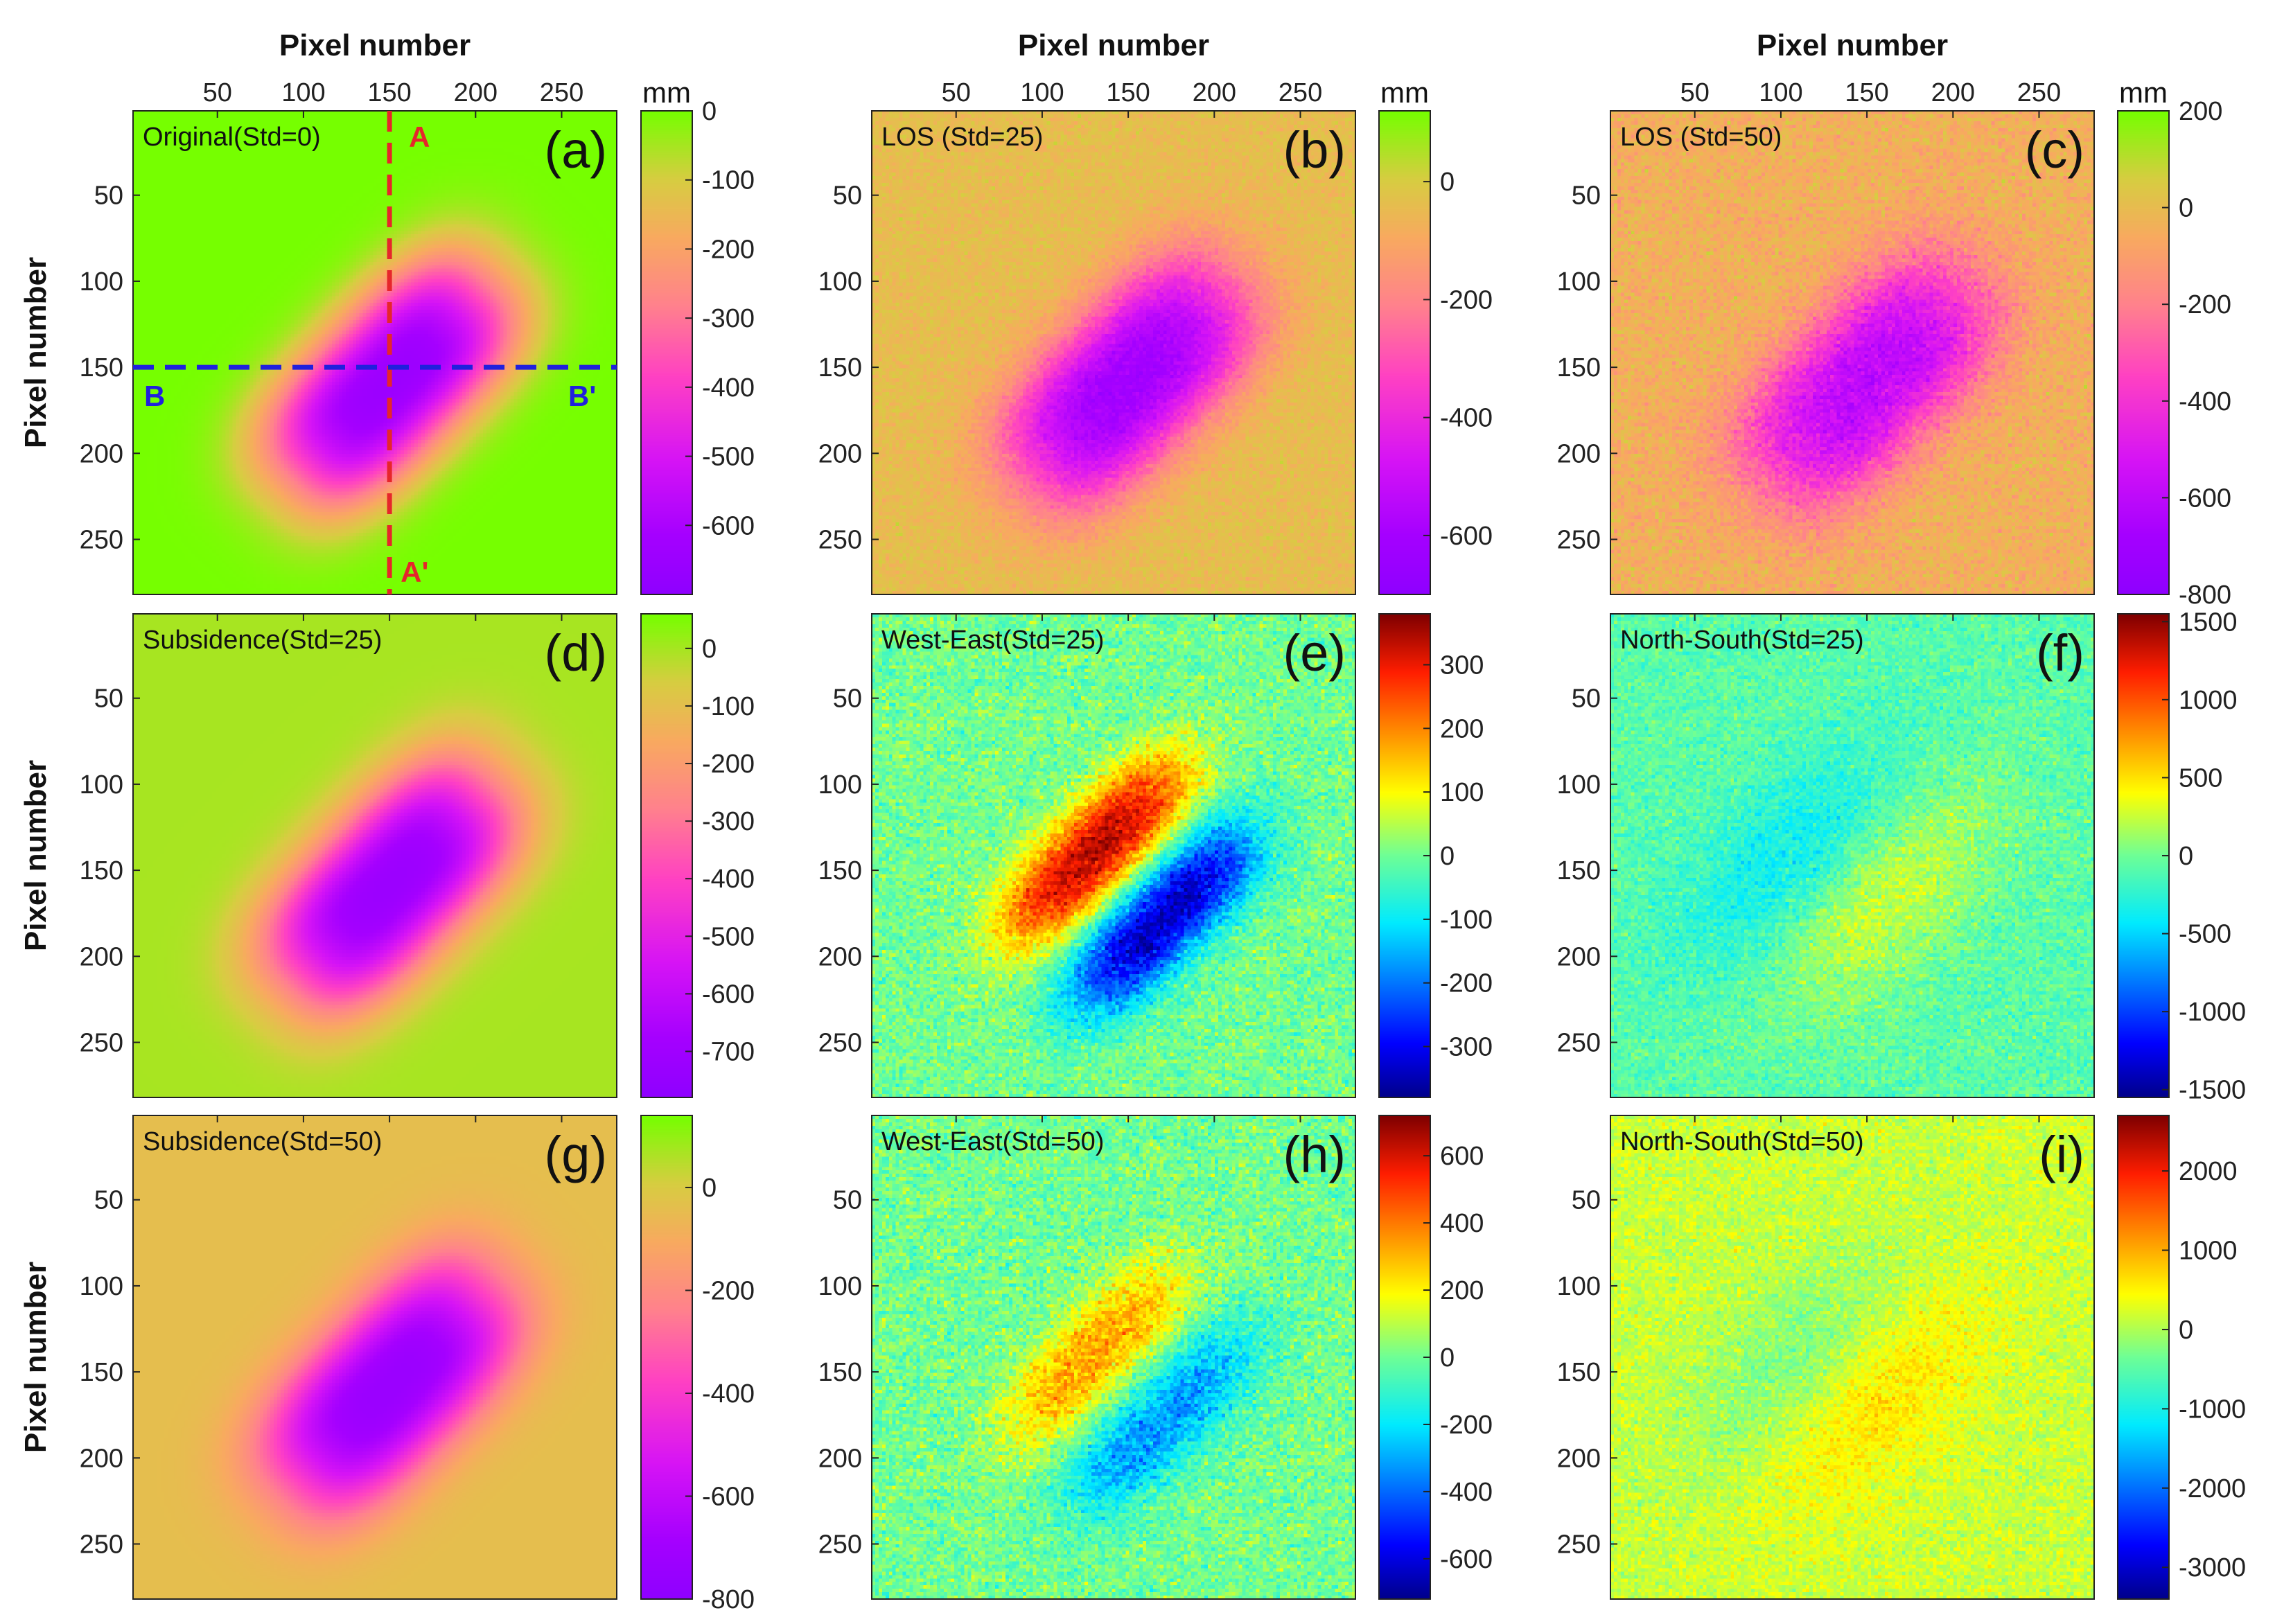 This screenshot has height=1624, width=2275. What do you see at coordinates (993, 640) in the screenshot?
I see `panel-title: West-East(Std=25)` at bounding box center [993, 640].